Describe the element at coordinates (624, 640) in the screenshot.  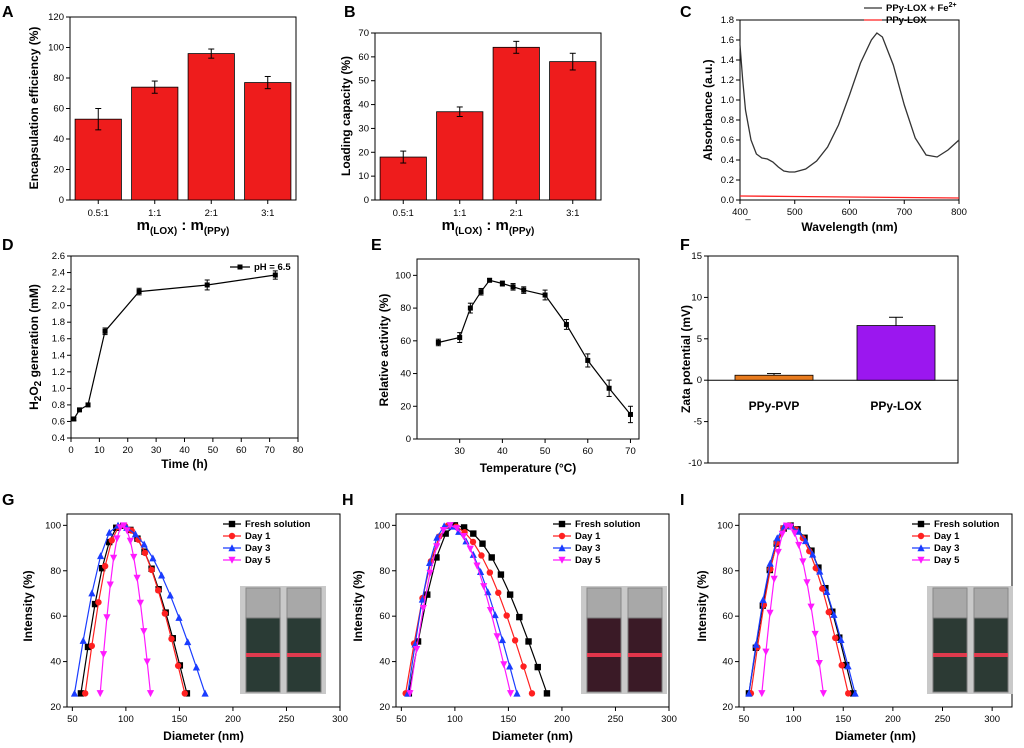
I see `cuvette-photo` at that location.